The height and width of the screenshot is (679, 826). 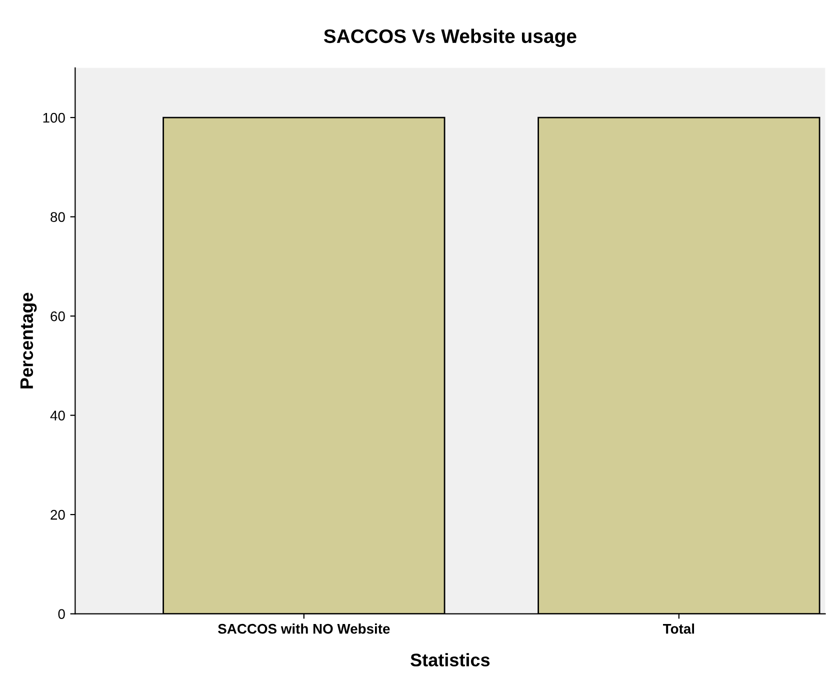 What do you see at coordinates (450, 38) in the screenshot?
I see `chart-title: SACCOS Vs Website usage` at bounding box center [450, 38].